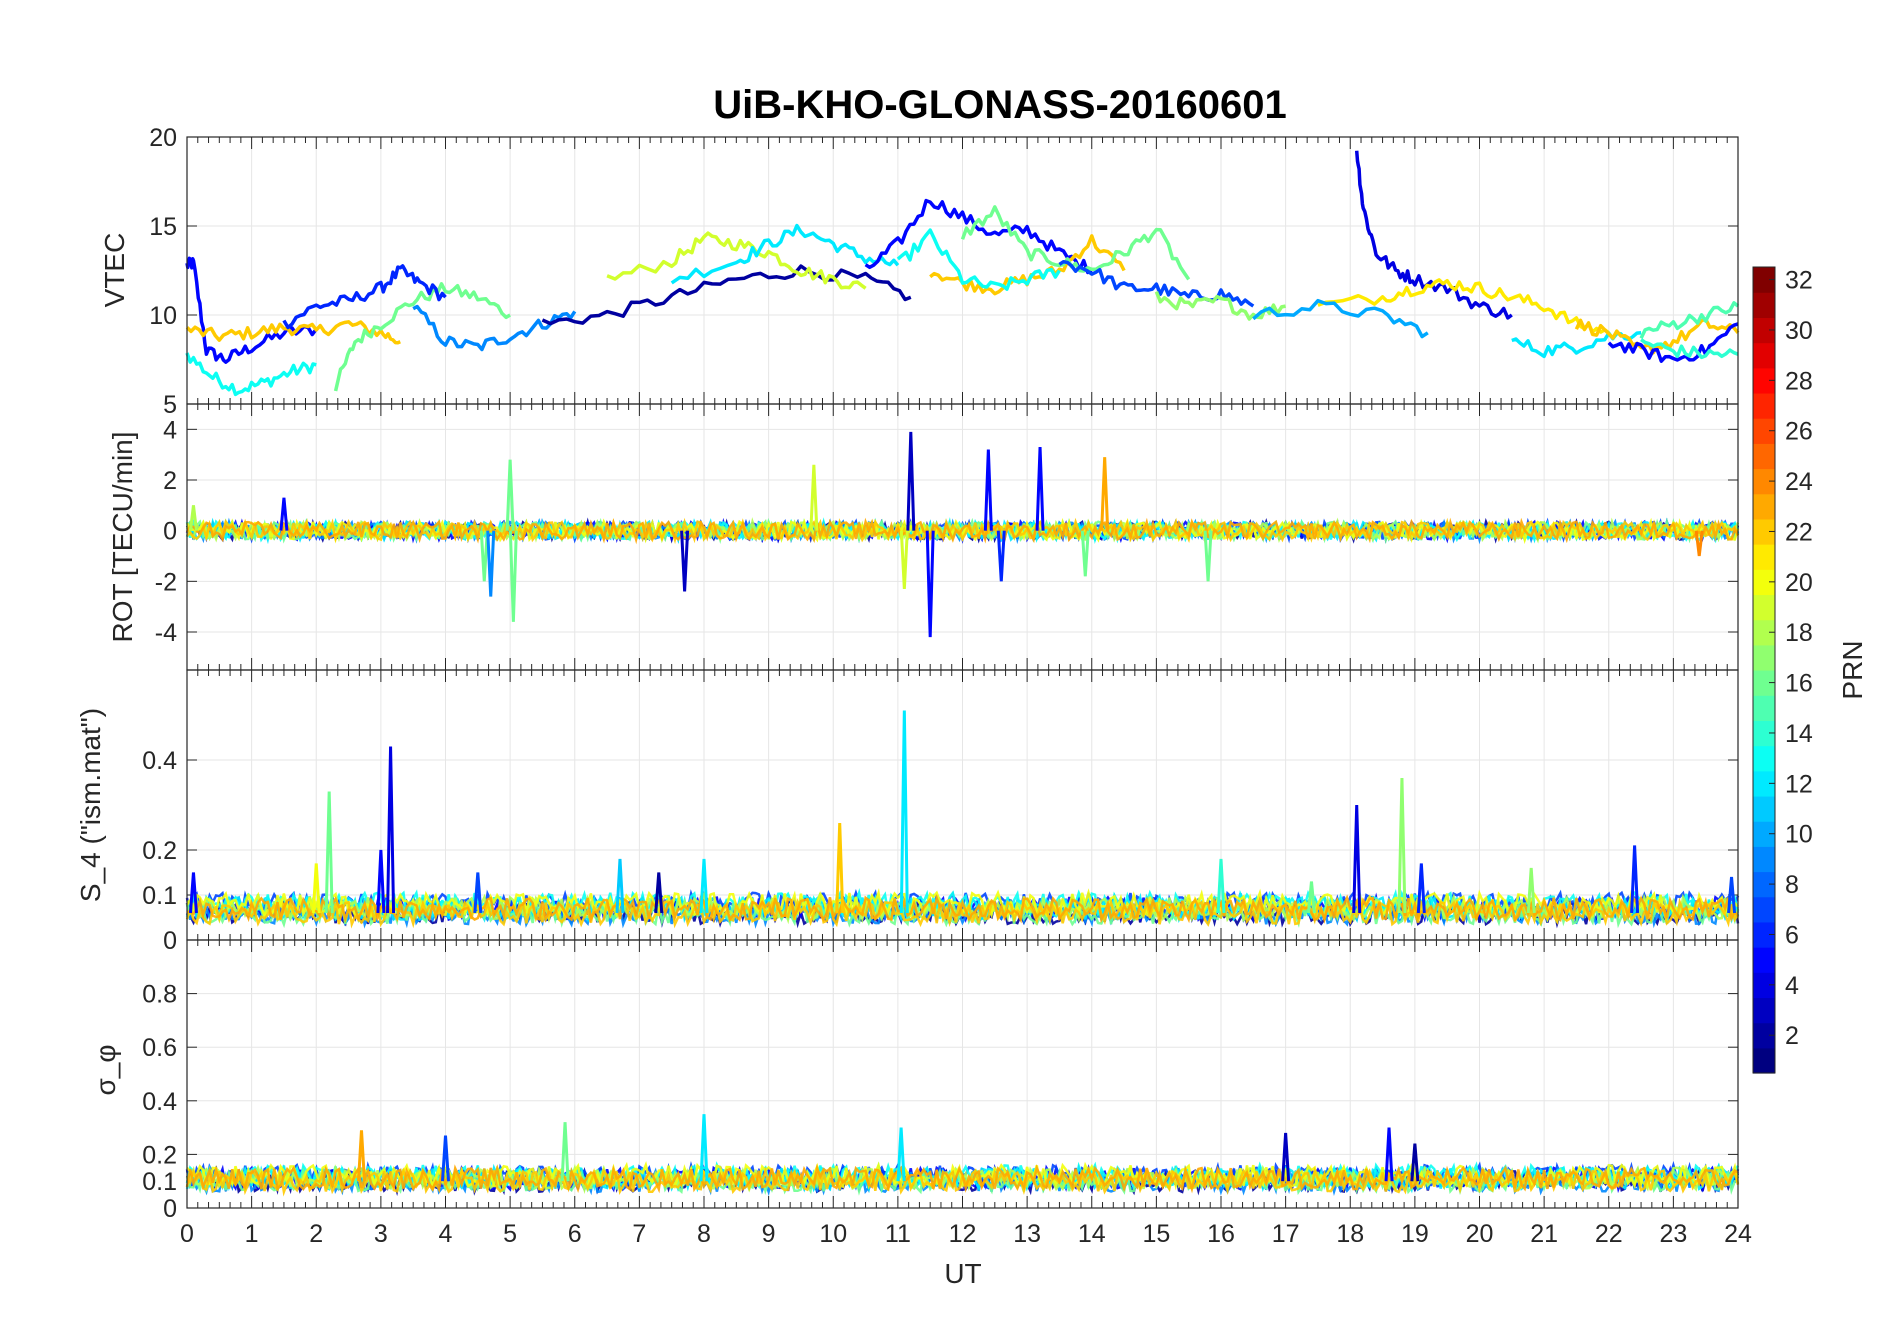 Image resolution: width=1902 pixels, height=1330 pixels. Describe the element at coordinates (963, 1234) in the screenshot. I see `x-tick-label: 12` at that location.